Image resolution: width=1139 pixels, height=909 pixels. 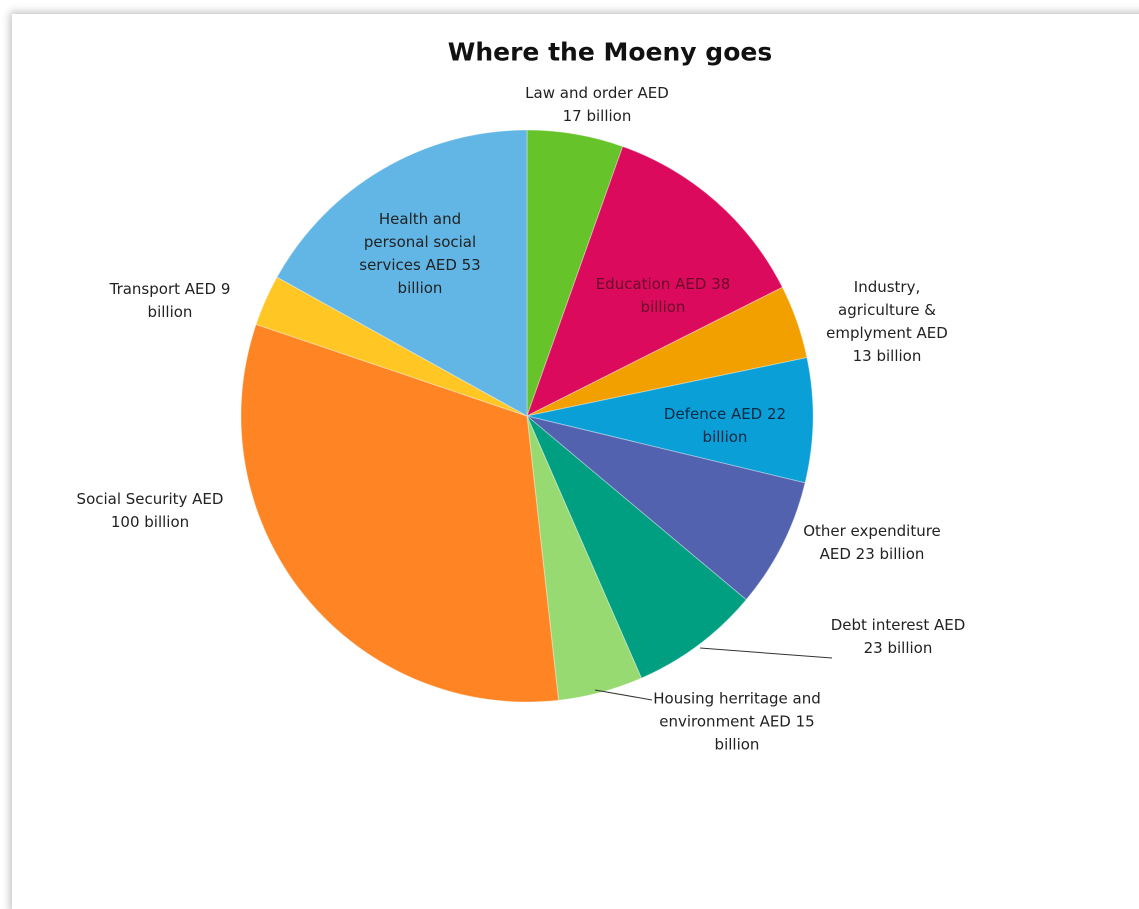 What do you see at coordinates (725, 425) in the screenshot?
I see `slice-label: Defence AED 22 billion` at bounding box center [725, 425].